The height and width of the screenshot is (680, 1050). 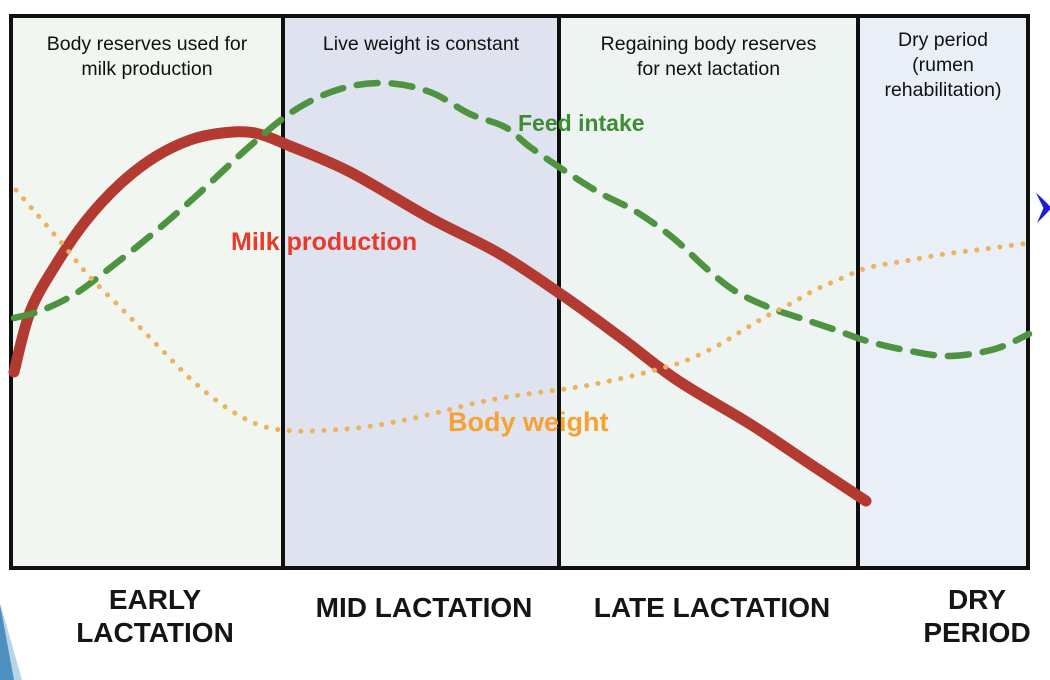 What do you see at coordinates (155, 616) in the screenshot?
I see `axis-label-early-lactation: EARLY LACTATION` at bounding box center [155, 616].